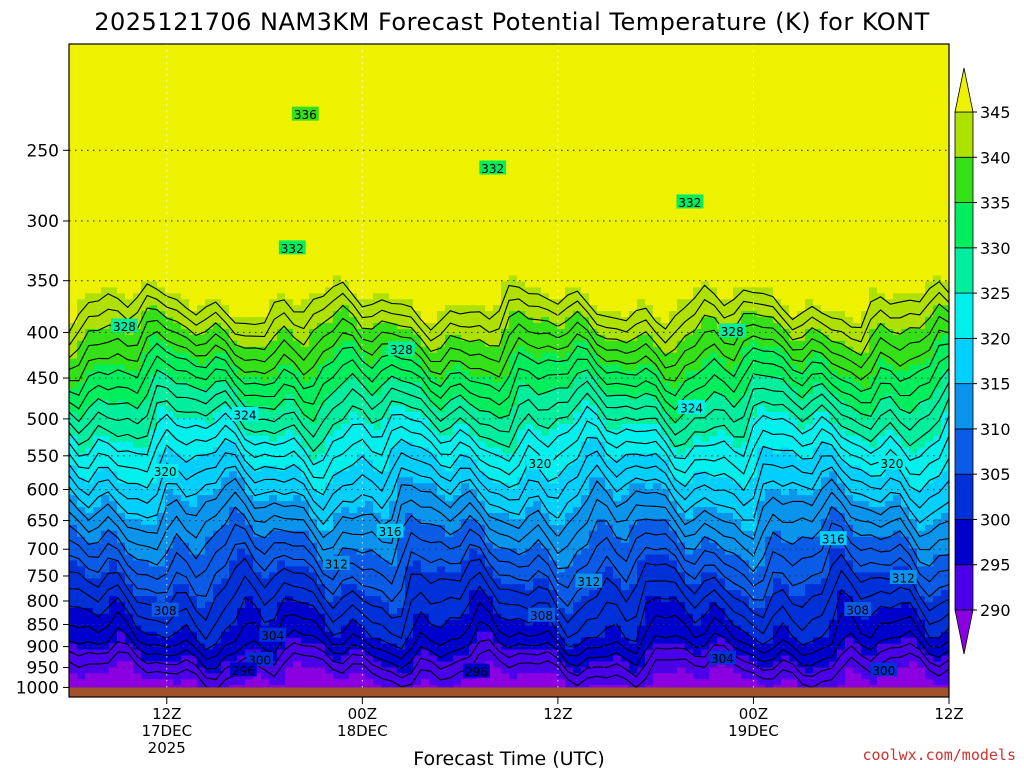 Image resolution: width=1024 pixels, height=768 pixels. Describe the element at coordinates (43, 151) in the screenshot. I see `y-tick-label: 250` at that location.